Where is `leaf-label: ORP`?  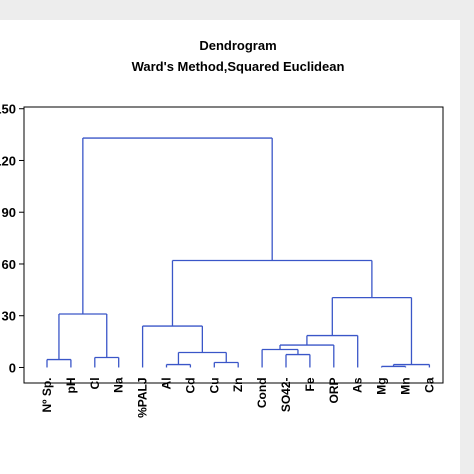
leaf-label: ORP is located at coordinates (334, 390).